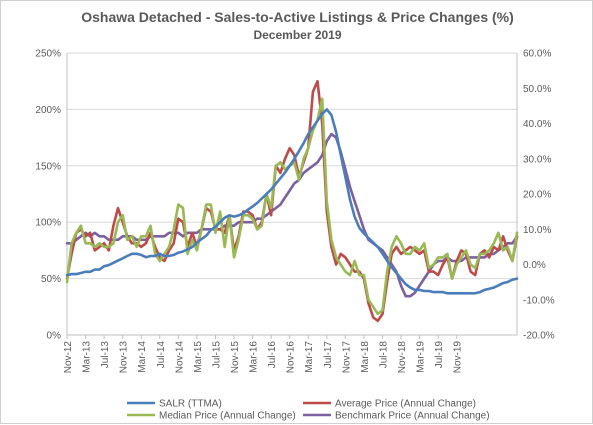  What do you see at coordinates (48, 166) in the screenshot?
I see `left-tick-label: 150%` at bounding box center [48, 166].